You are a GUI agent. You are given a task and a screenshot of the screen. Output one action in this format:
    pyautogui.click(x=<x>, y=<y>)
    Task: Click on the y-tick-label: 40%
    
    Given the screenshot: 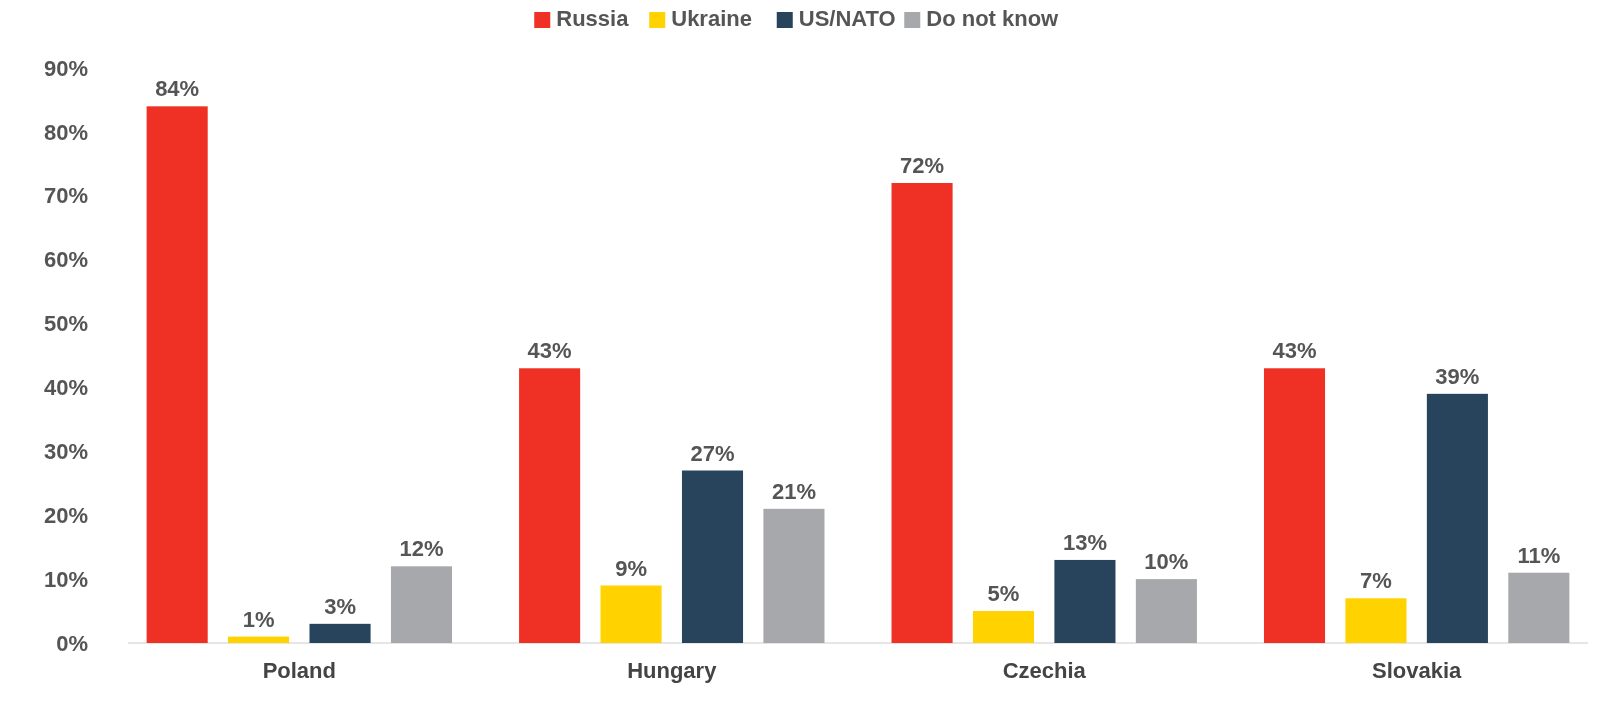 What is the action you would take?
    pyautogui.click(x=65, y=388)
    